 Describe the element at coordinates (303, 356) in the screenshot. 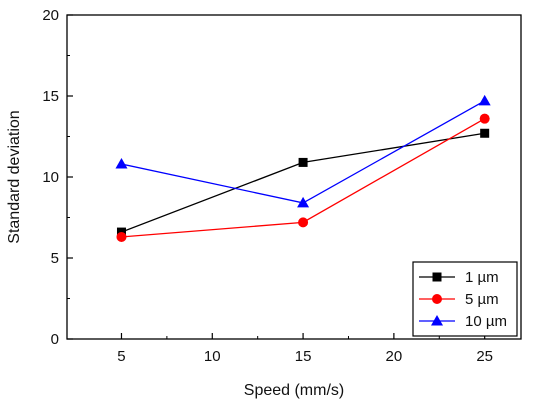

I see `x-tick-label: 15` at that location.